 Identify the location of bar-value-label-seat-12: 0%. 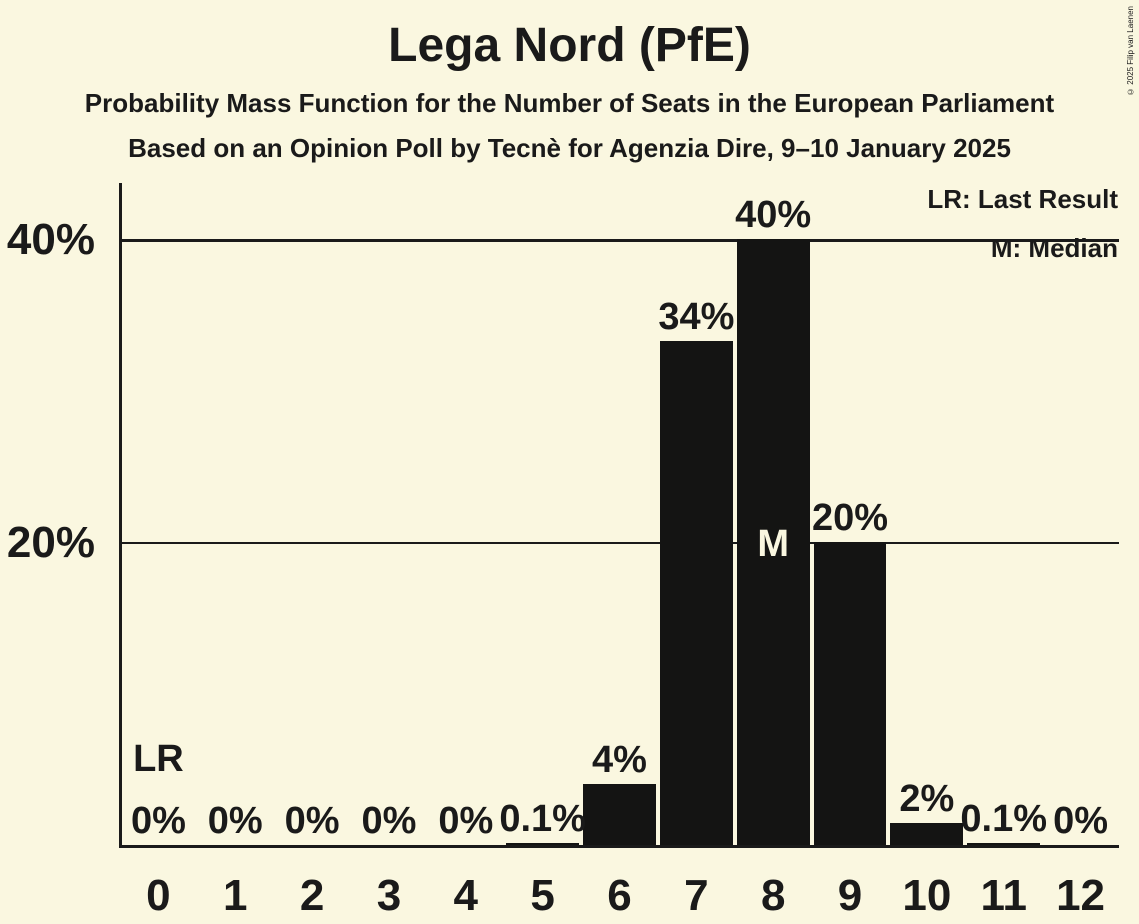
(1081, 821).